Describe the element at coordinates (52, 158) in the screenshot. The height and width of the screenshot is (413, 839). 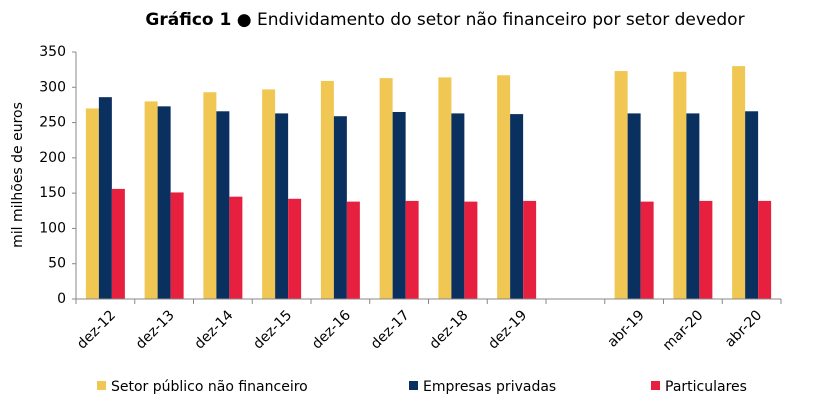
I see `y-tick-label: 200` at that location.